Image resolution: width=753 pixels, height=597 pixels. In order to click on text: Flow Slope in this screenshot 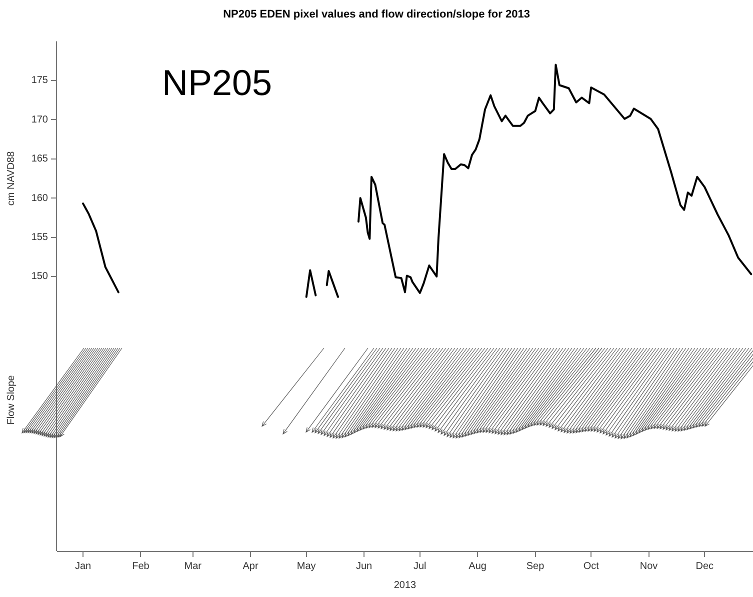, I will do `click(11, 399)`.